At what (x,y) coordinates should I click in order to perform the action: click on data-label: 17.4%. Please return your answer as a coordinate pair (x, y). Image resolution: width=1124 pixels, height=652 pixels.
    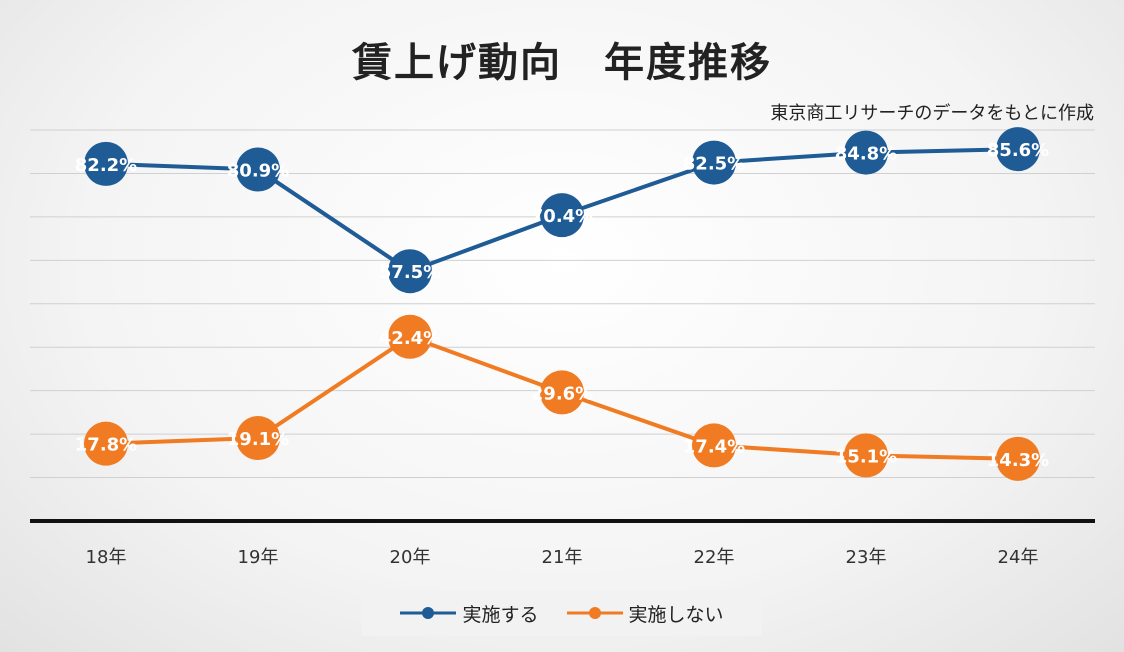
    Looking at the image, I should click on (714, 446).